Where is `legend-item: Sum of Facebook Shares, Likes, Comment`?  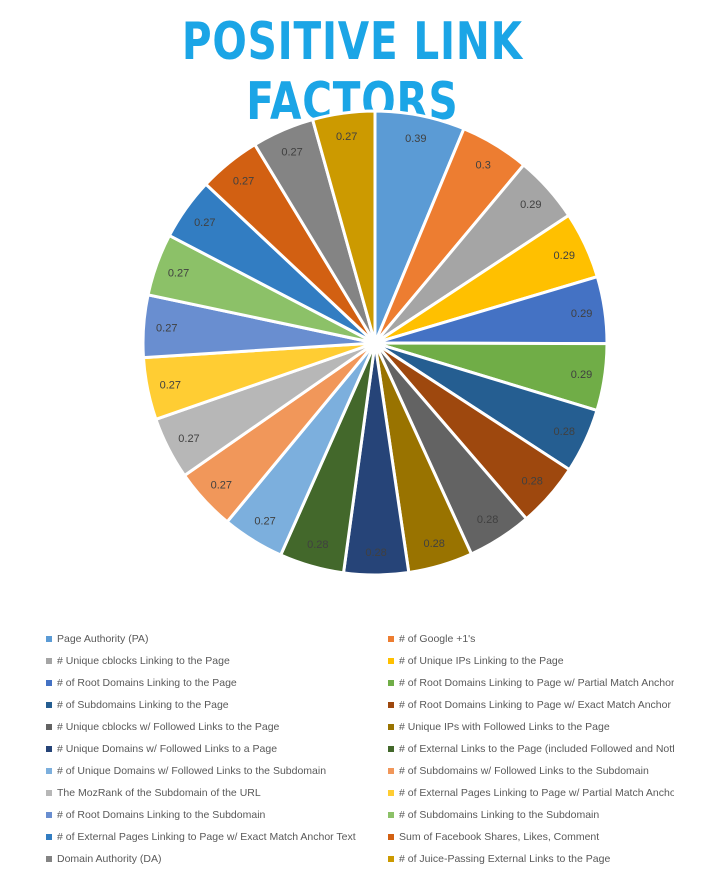 legend-item: Sum of Facebook Shares, Likes, Comment is located at coordinates (531, 837).